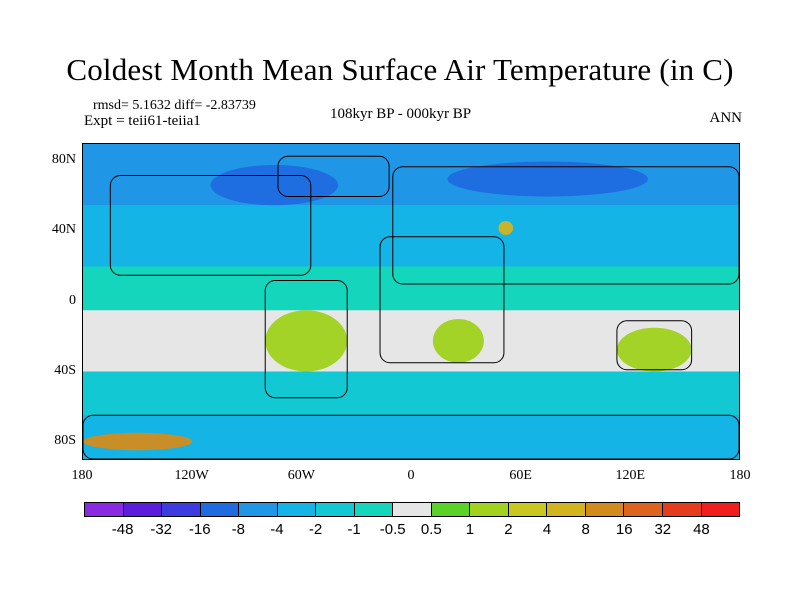 This screenshot has height=600, width=800. What do you see at coordinates (458, 341) in the screenshot?
I see `region-southern-africa-warm` at bounding box center [458, 341].